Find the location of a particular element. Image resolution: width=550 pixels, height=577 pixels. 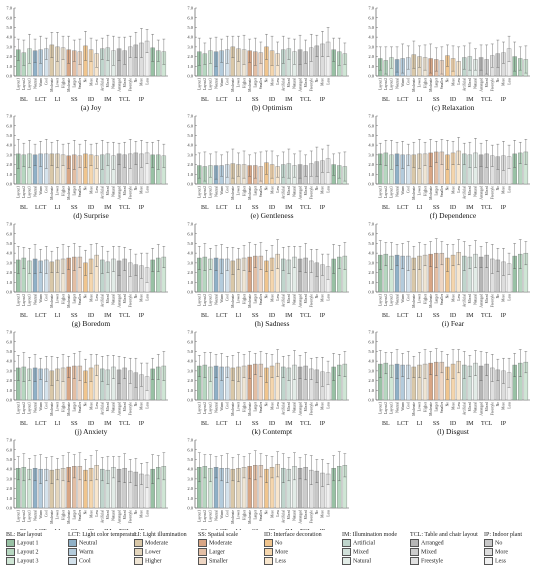

legend-label: Lower is located at coordinates (153, 552).